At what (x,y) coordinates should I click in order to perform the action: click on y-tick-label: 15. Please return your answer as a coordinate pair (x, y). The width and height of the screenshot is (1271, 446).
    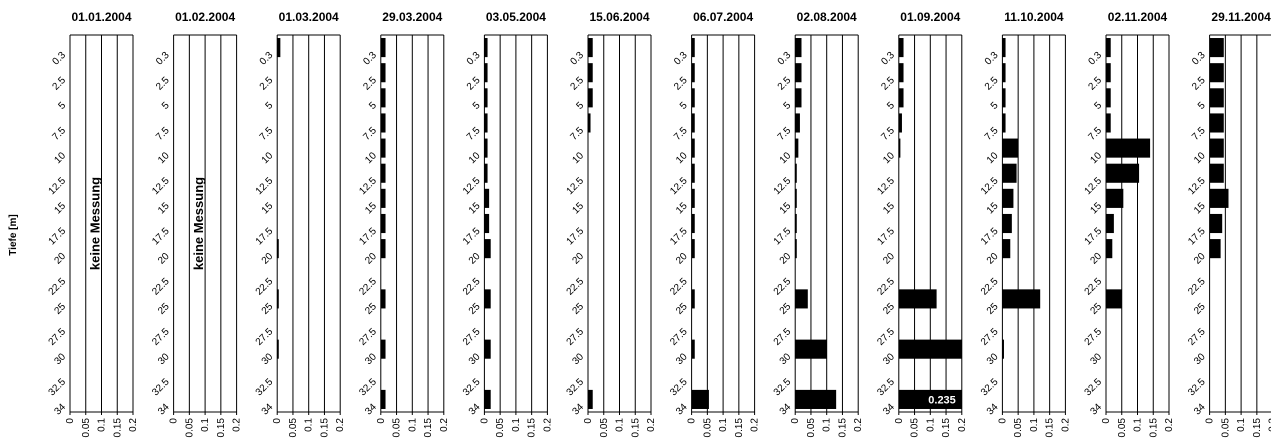
    Looking at the image, I should click on (60, 208).